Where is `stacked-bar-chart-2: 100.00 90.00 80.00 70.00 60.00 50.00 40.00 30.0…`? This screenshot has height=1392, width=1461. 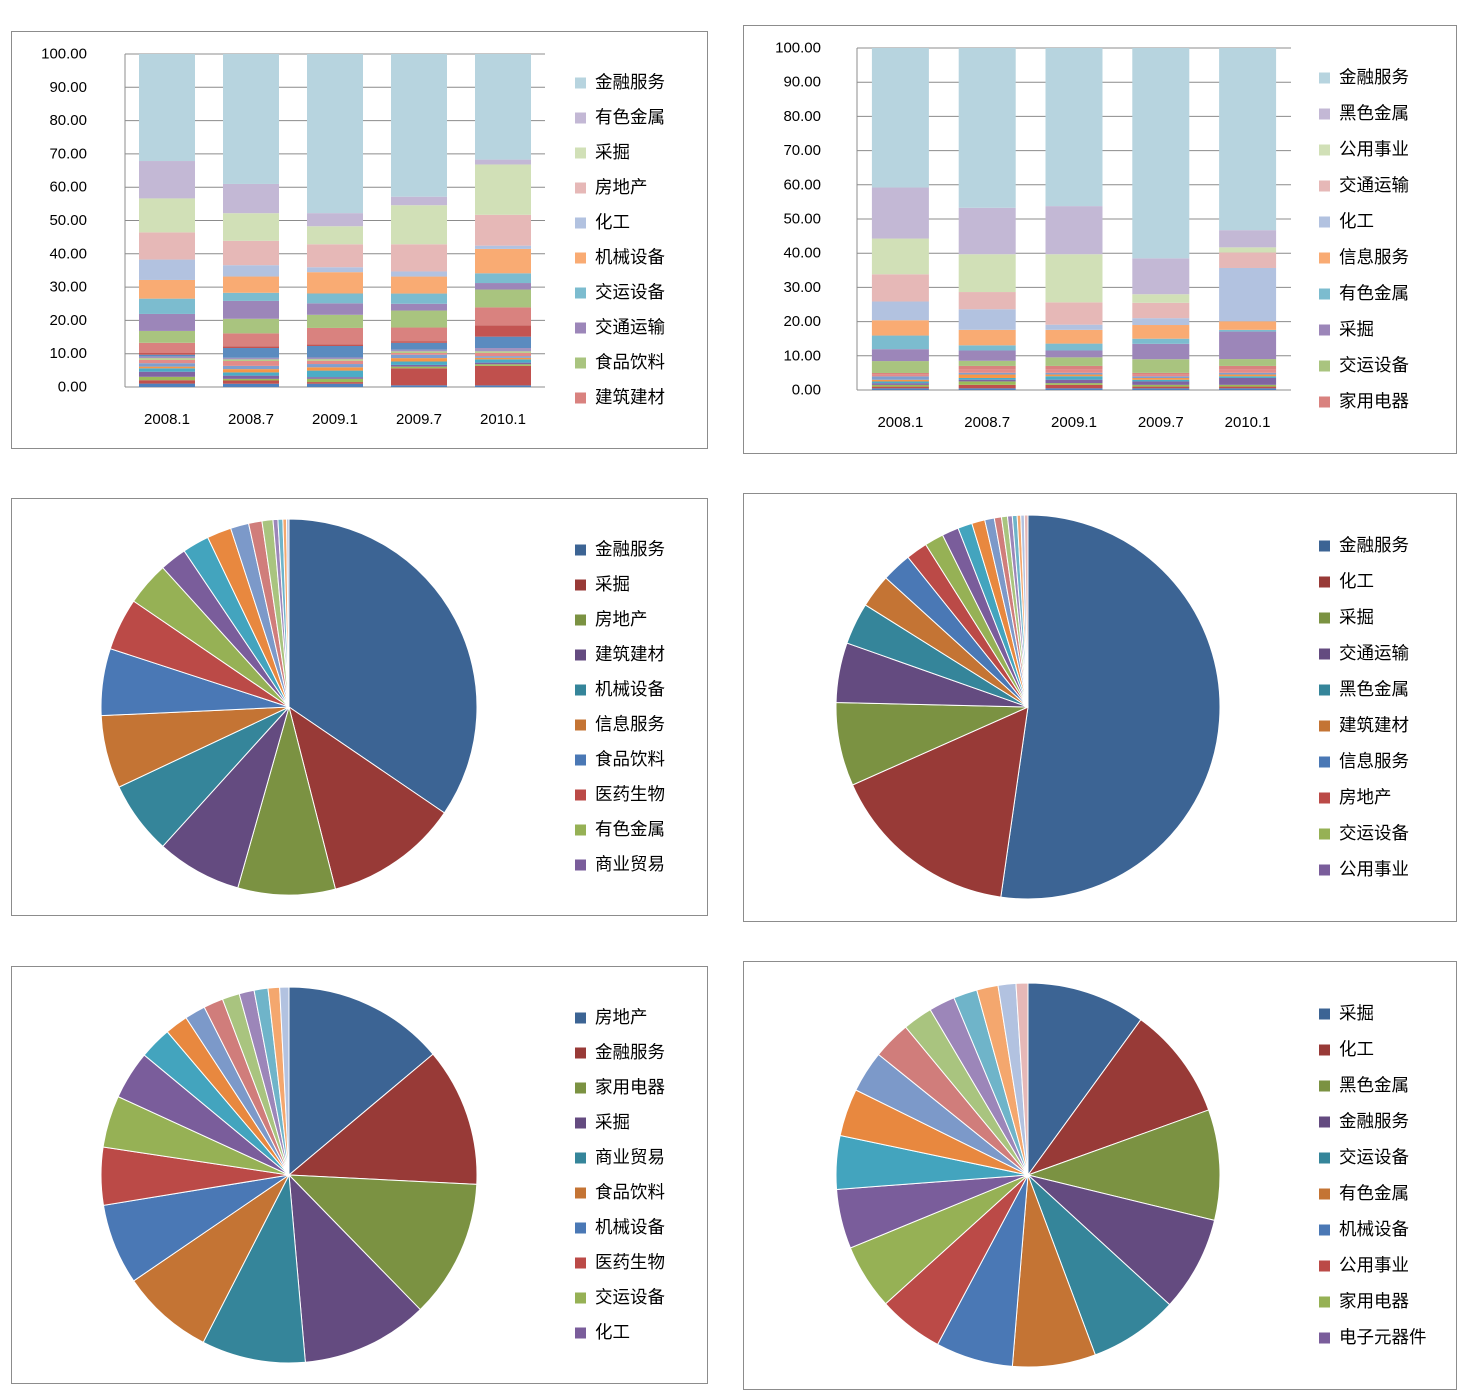
stacked-bar-chart-2: 100.00 90.00 80.00 70.00 60.00 50.00 40.00 30.0… is located at coordinates (1092, 236).